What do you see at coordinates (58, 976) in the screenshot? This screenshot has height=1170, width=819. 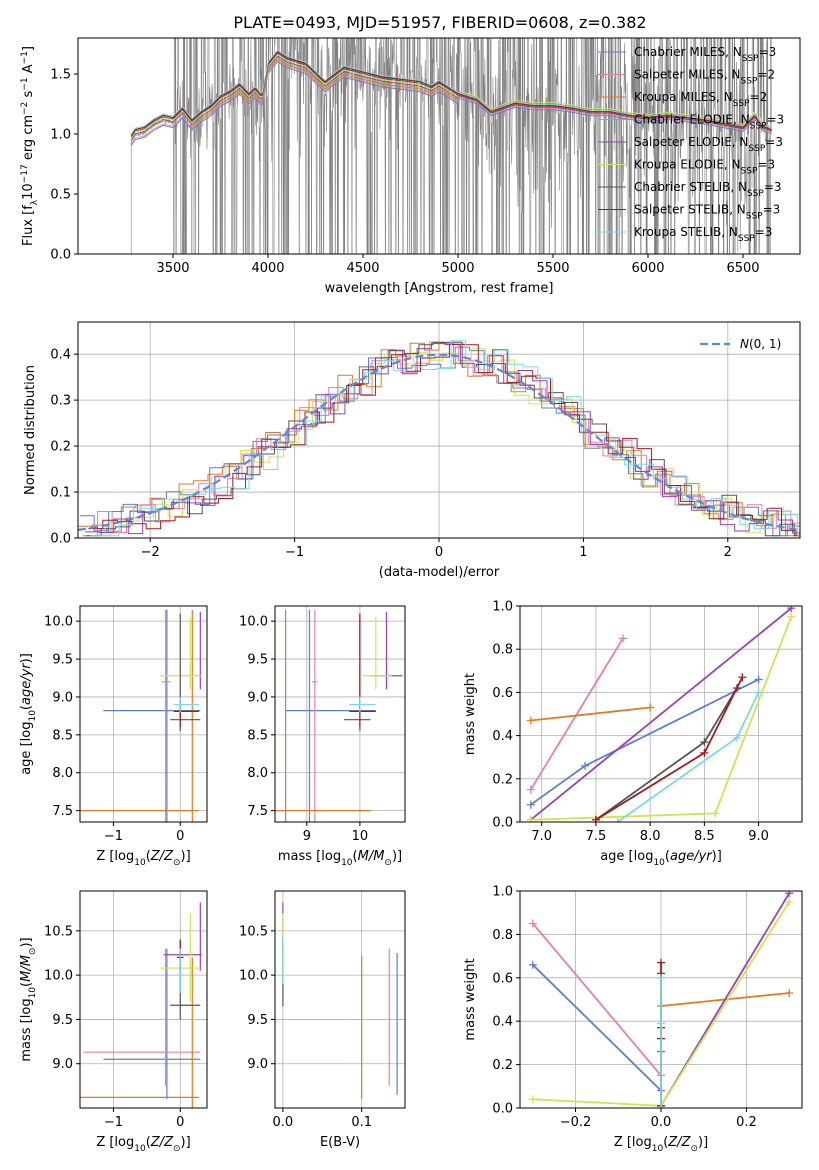 I see `y-tick-label: 10.0` at bounding box center [58, 976].